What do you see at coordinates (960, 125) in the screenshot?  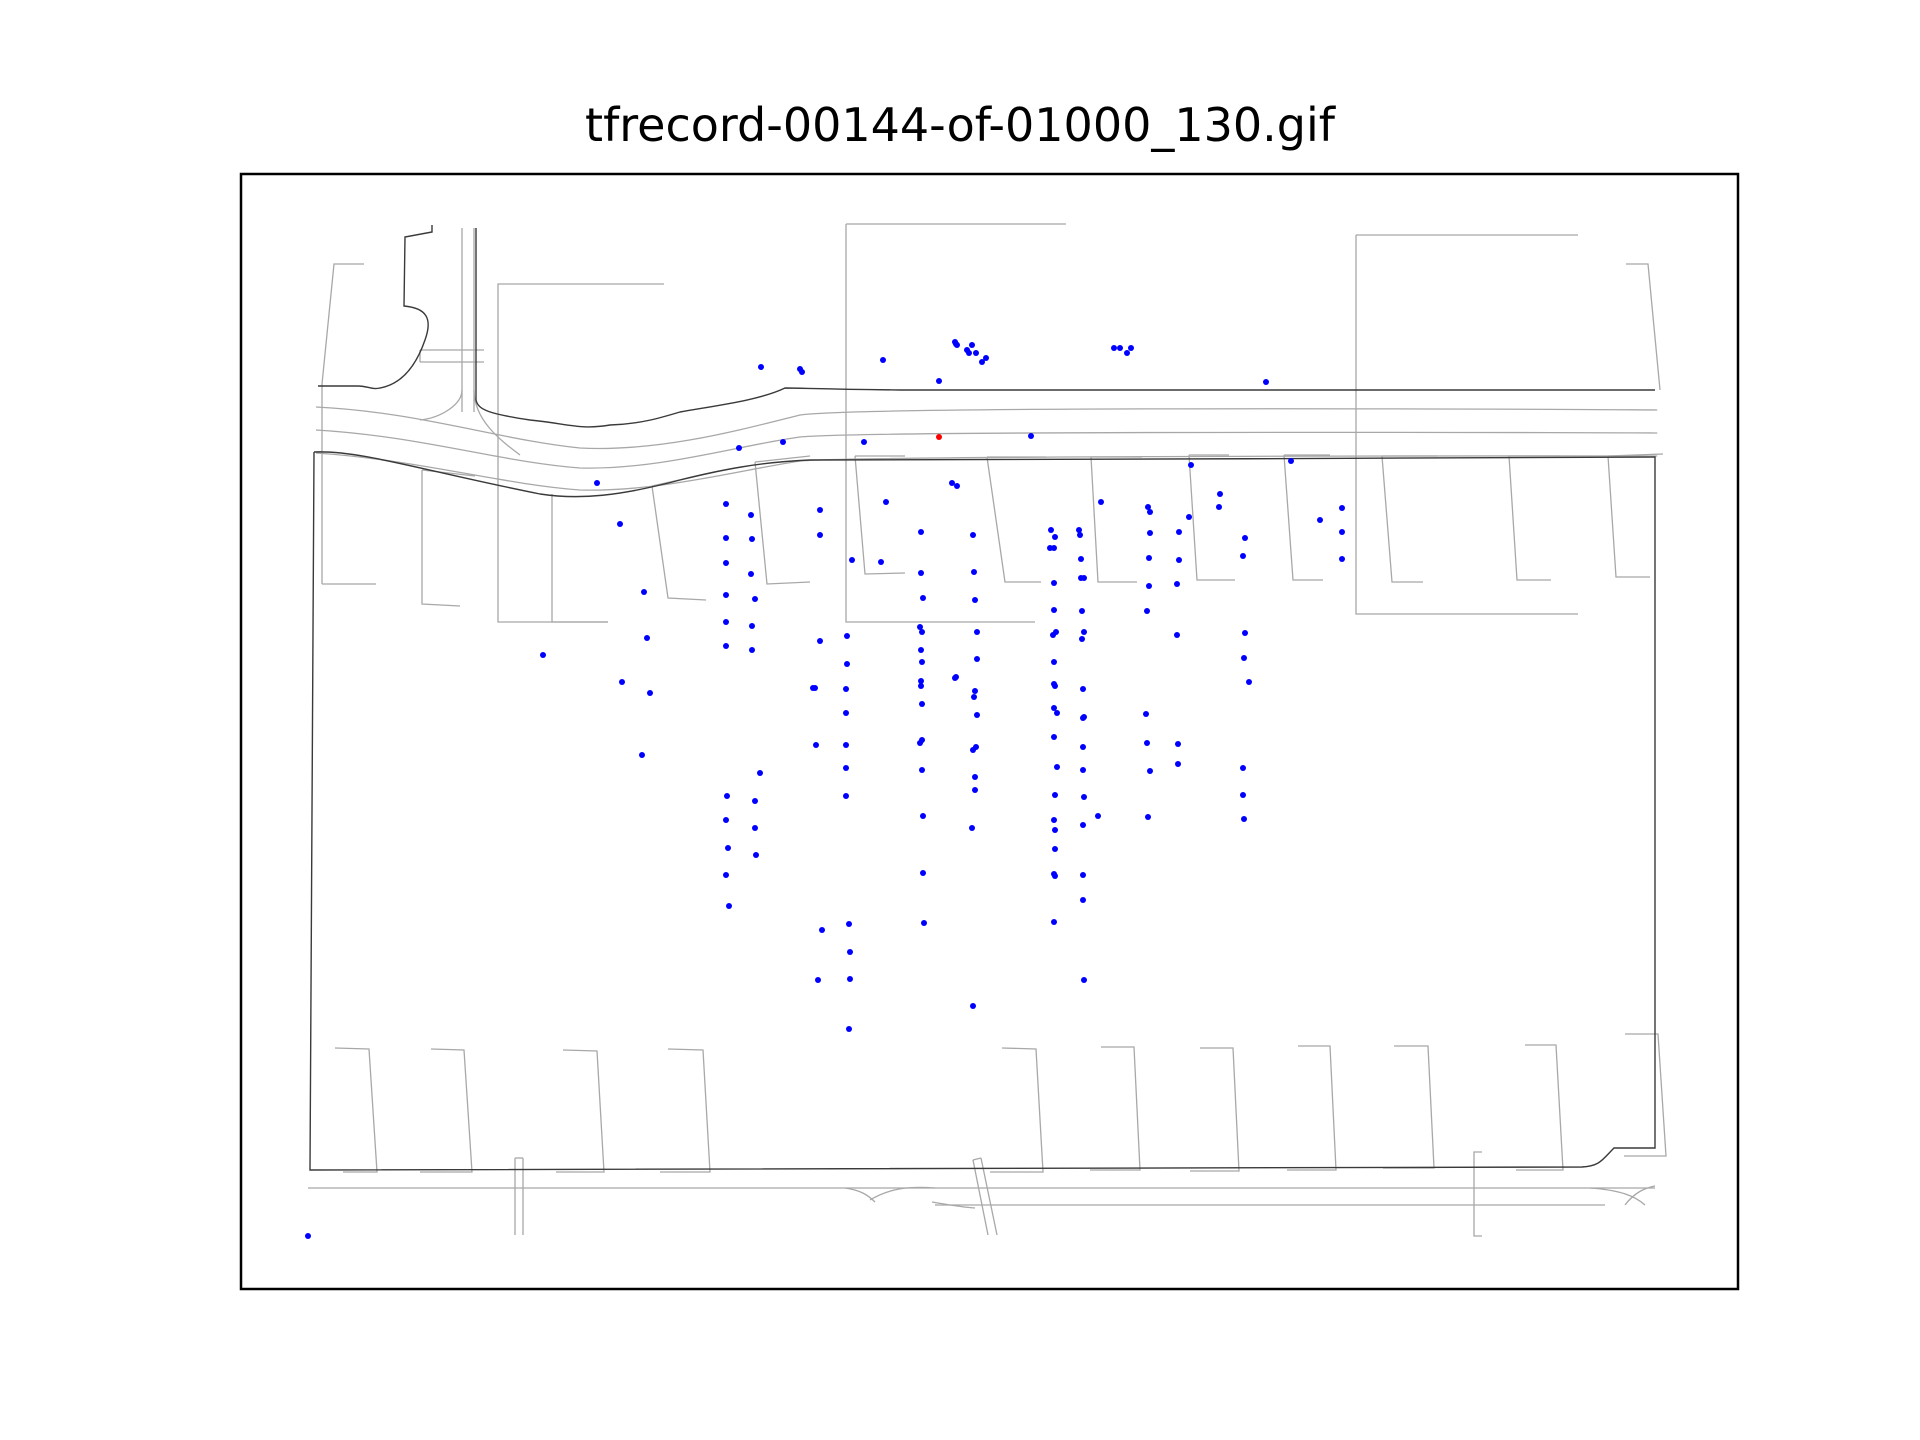 I see `figure-title: tfrecord-00144-of-01000_130.gif` at bounding box center [960, 125].